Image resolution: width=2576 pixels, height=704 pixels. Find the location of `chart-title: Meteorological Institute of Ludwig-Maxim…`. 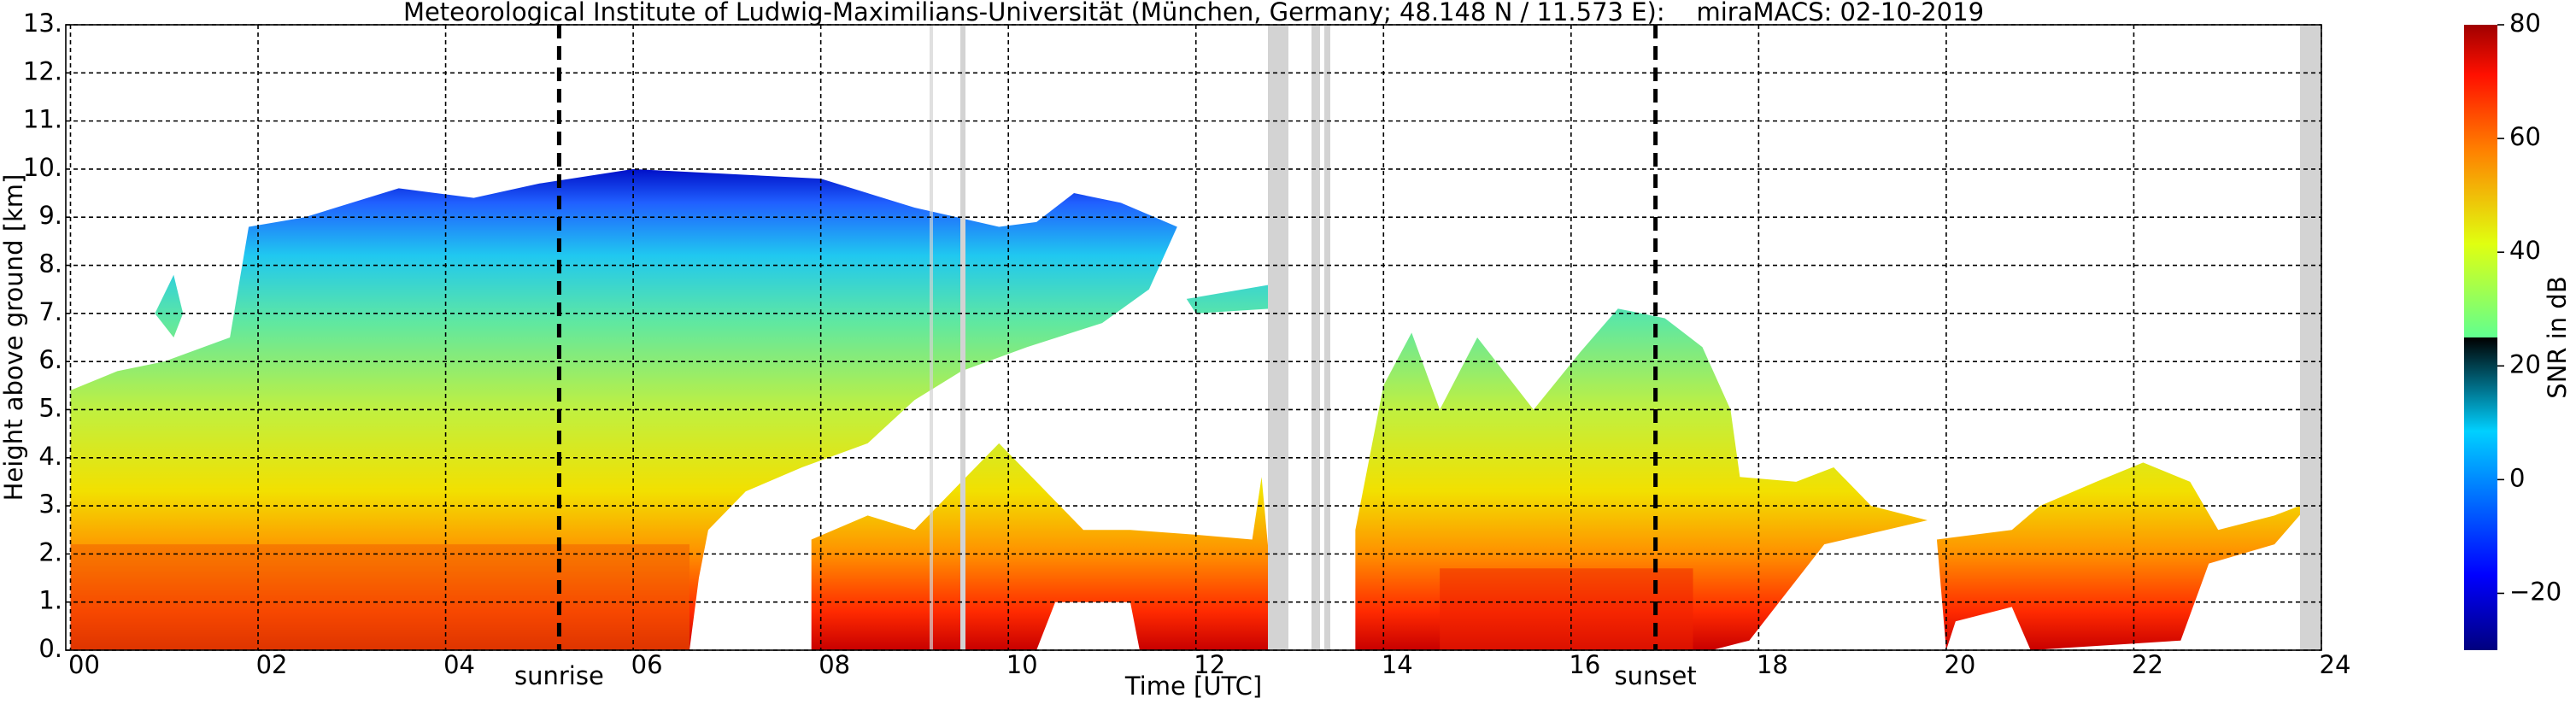

chart-title: Meteorological Institute of Ludwig-Maxim… is located at coordinates (1193, 13).